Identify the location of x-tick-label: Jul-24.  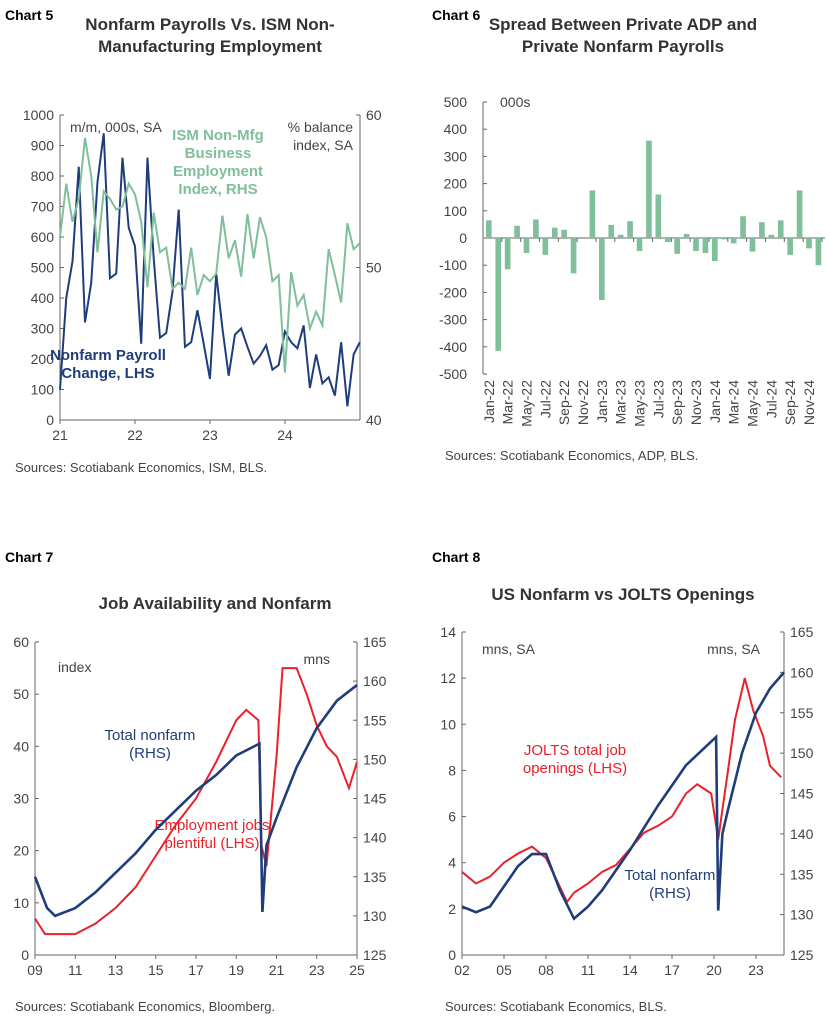
(771, 399).